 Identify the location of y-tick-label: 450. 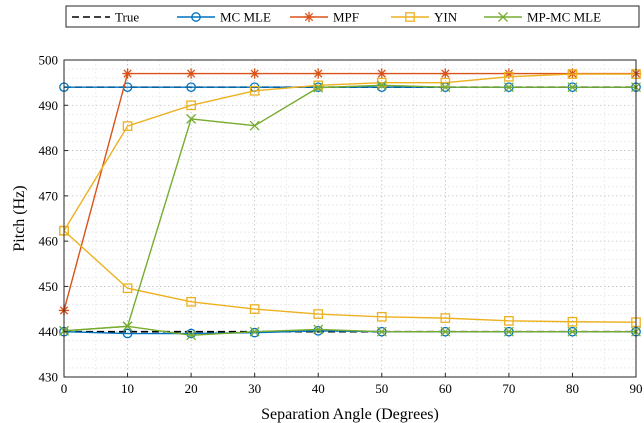
(49, 286).